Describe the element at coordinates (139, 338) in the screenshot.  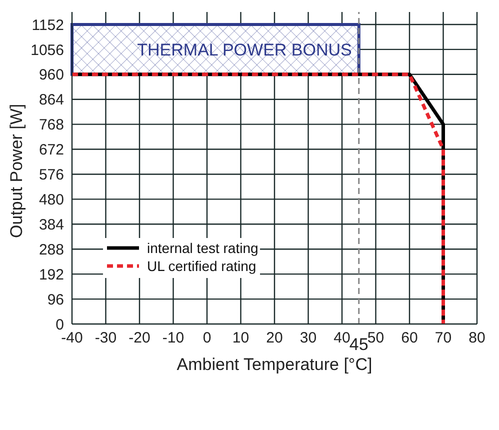
I see `x-tick-label: -20` at that location.